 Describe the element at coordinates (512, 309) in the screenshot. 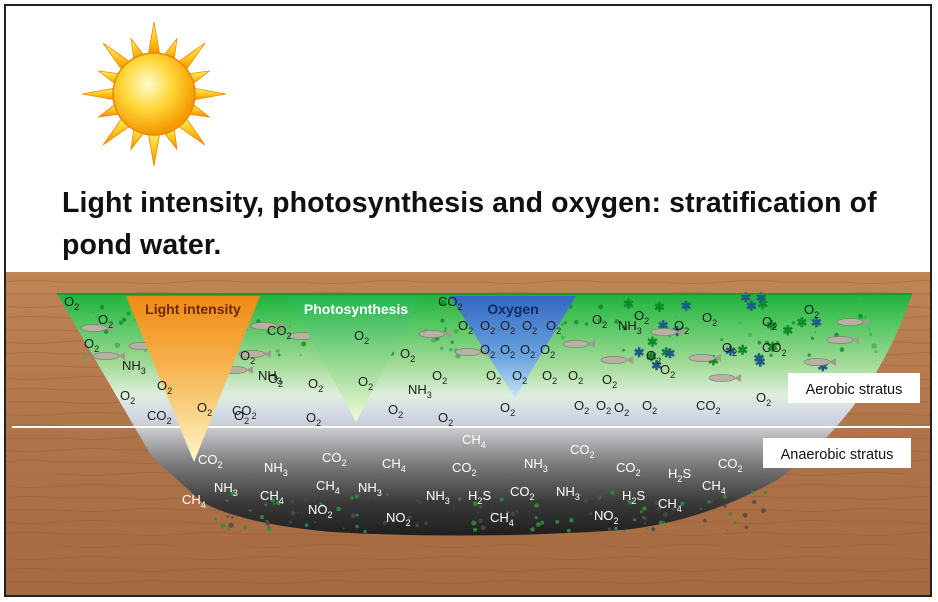

I see `oxygen-label: Oxygen` at that location.